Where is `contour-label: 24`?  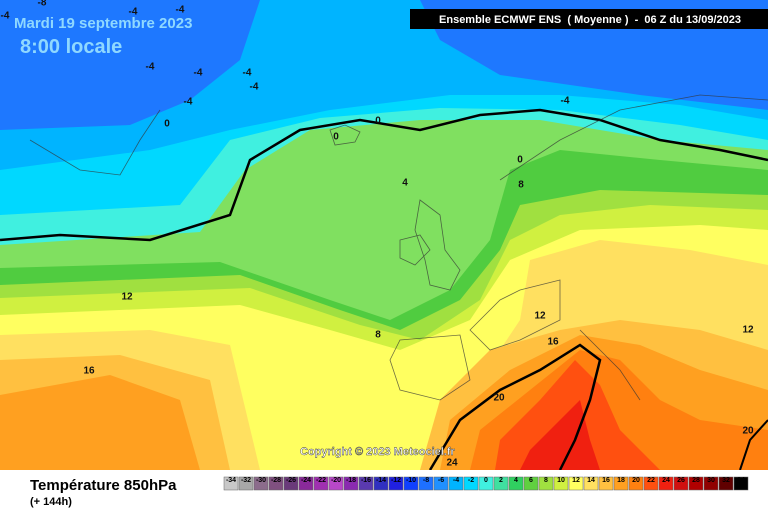 contour-label: 24 is located at coordinates (452, 463).